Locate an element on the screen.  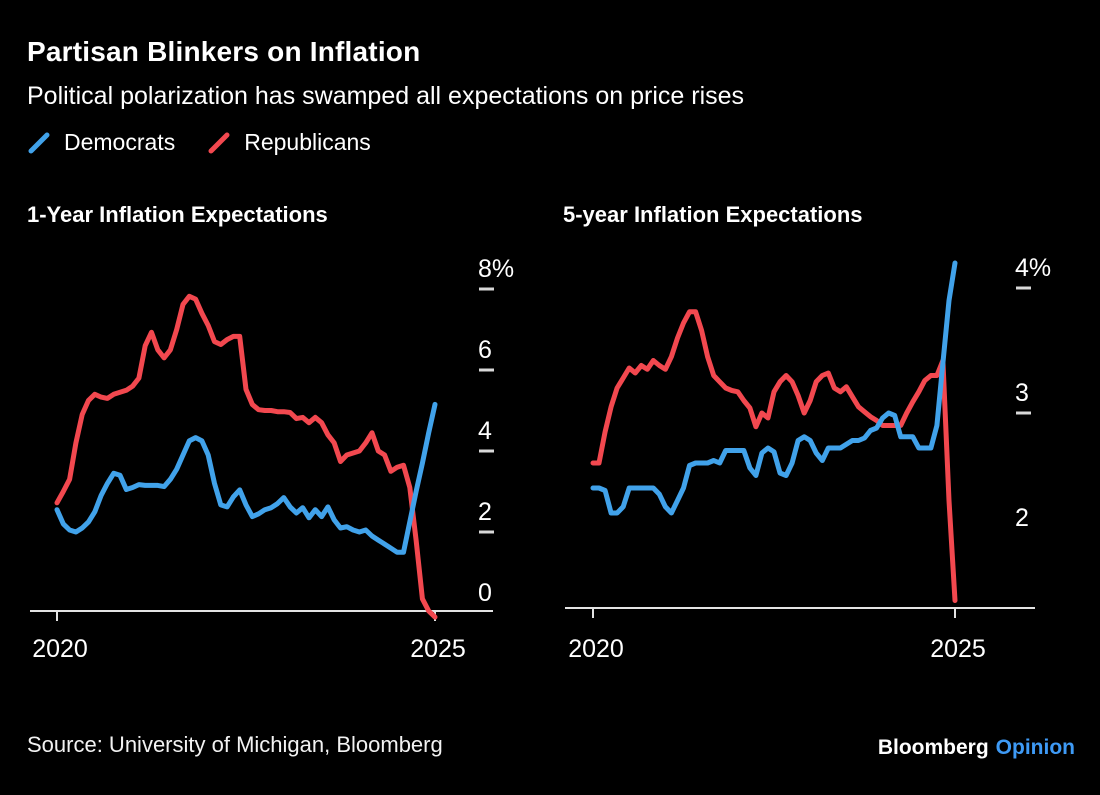
bloomberg-opinion-logo: Bloomberg Opinion is located at coordinates (976, 748).